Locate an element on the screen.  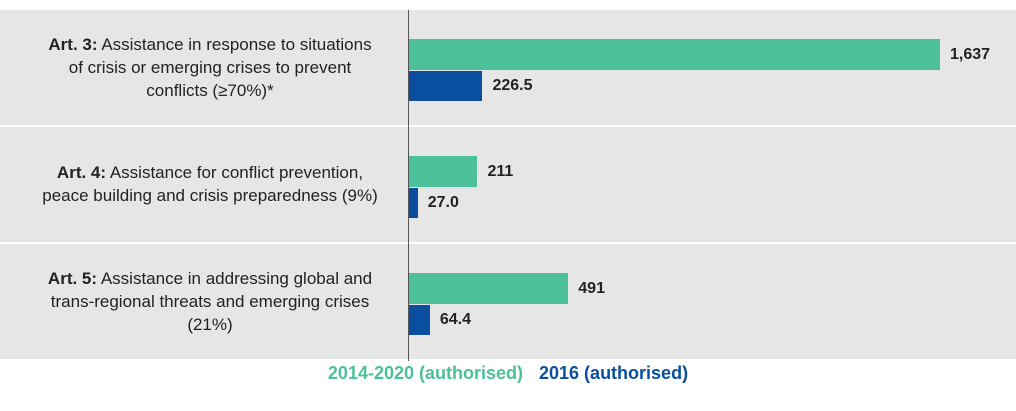
value-label: 27.0 is located at coordinates (443, 202).